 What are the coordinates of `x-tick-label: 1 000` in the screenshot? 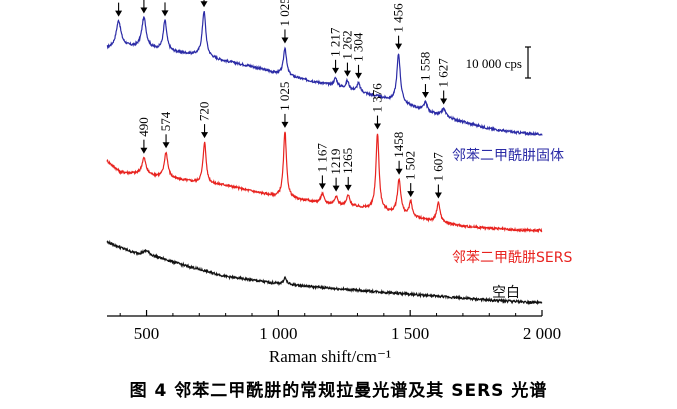 It's located at (278, 333).